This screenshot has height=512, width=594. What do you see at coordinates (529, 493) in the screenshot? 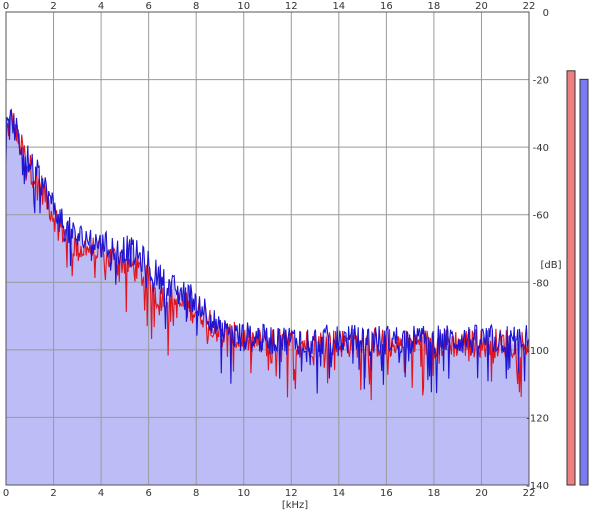
I see `x-tick-label: 22` at bounding box center [529, 493].